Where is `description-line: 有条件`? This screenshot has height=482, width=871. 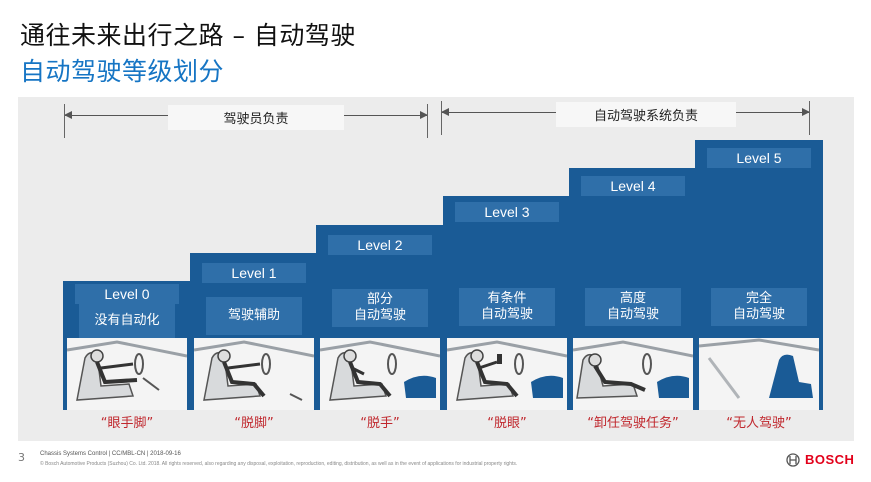 description-line: 有条件 is located at coordinates (507, 298).